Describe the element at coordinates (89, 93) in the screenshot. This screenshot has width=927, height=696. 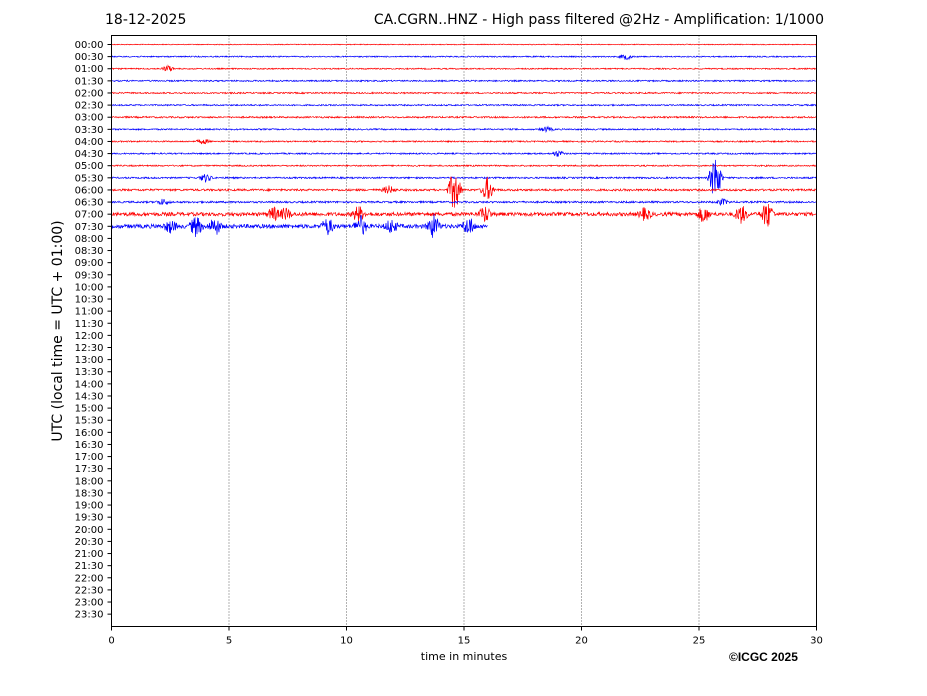
I see `y-tick-label: 02:00` at that location.